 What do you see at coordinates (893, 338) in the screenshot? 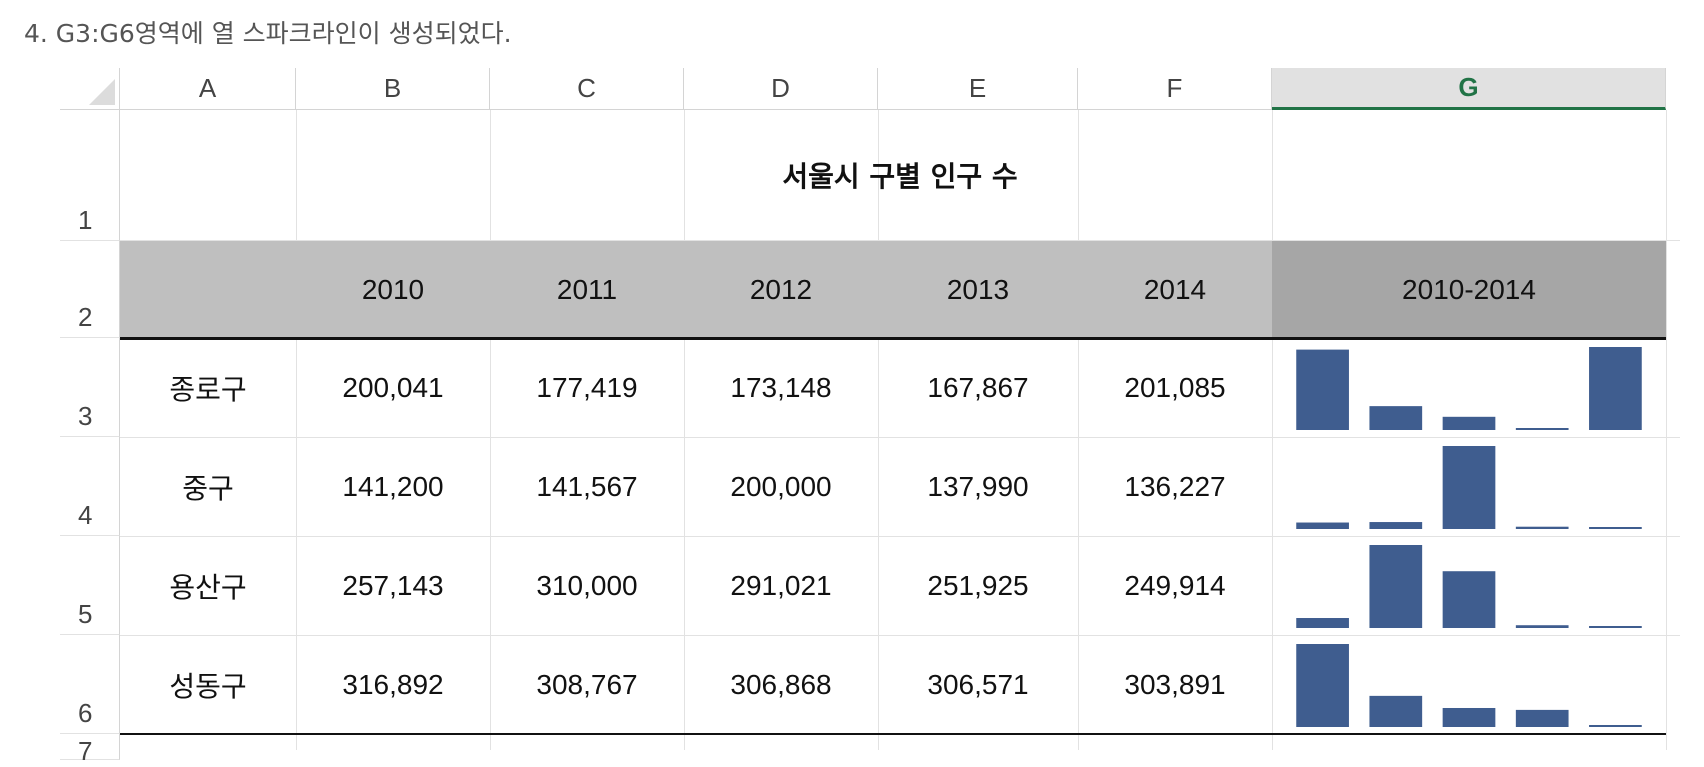
I see `header-bottom-border` at bounding box center [893, 338].